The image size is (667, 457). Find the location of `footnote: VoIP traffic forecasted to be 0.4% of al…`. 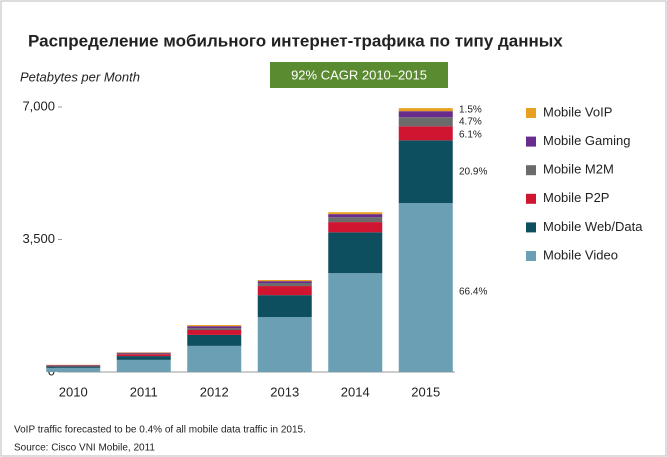

footnote: VoIP traffic forecasted to be 0.4% of al… is located at coordinates (160, 430).